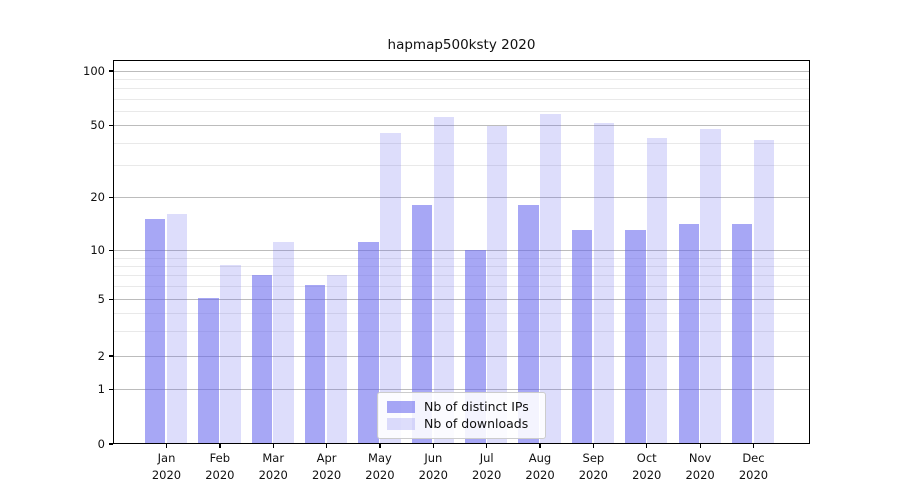 The image size is (900, 500). I want to click on x-tick-label: Jan 2020, so click(166, 466).